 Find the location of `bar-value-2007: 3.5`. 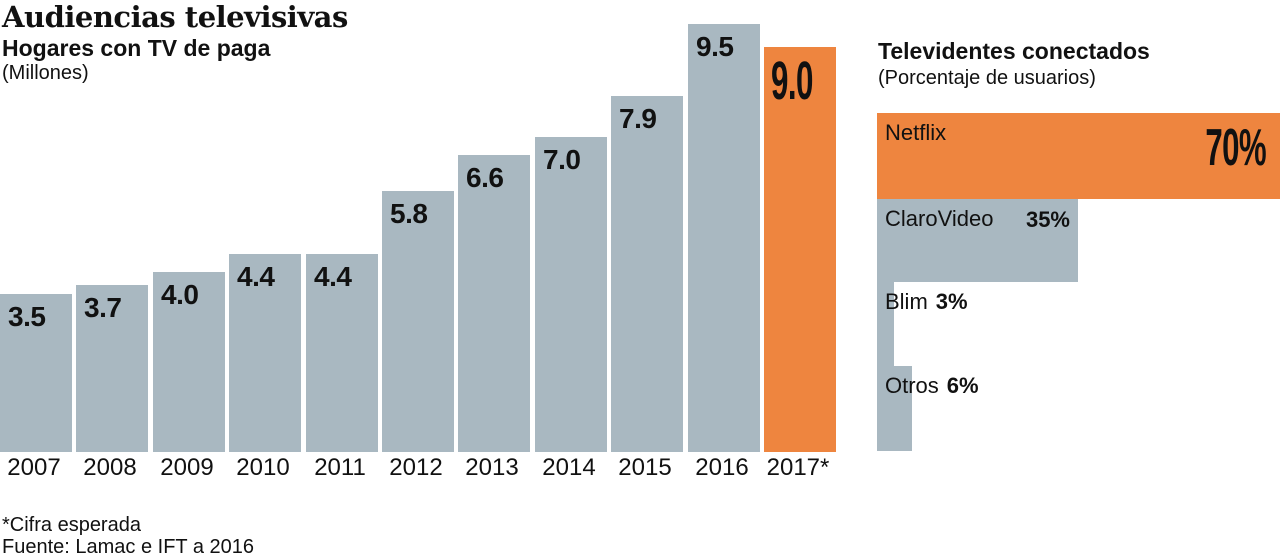

bar-value-2007: 3.5 is located at coordinates (27, 316).